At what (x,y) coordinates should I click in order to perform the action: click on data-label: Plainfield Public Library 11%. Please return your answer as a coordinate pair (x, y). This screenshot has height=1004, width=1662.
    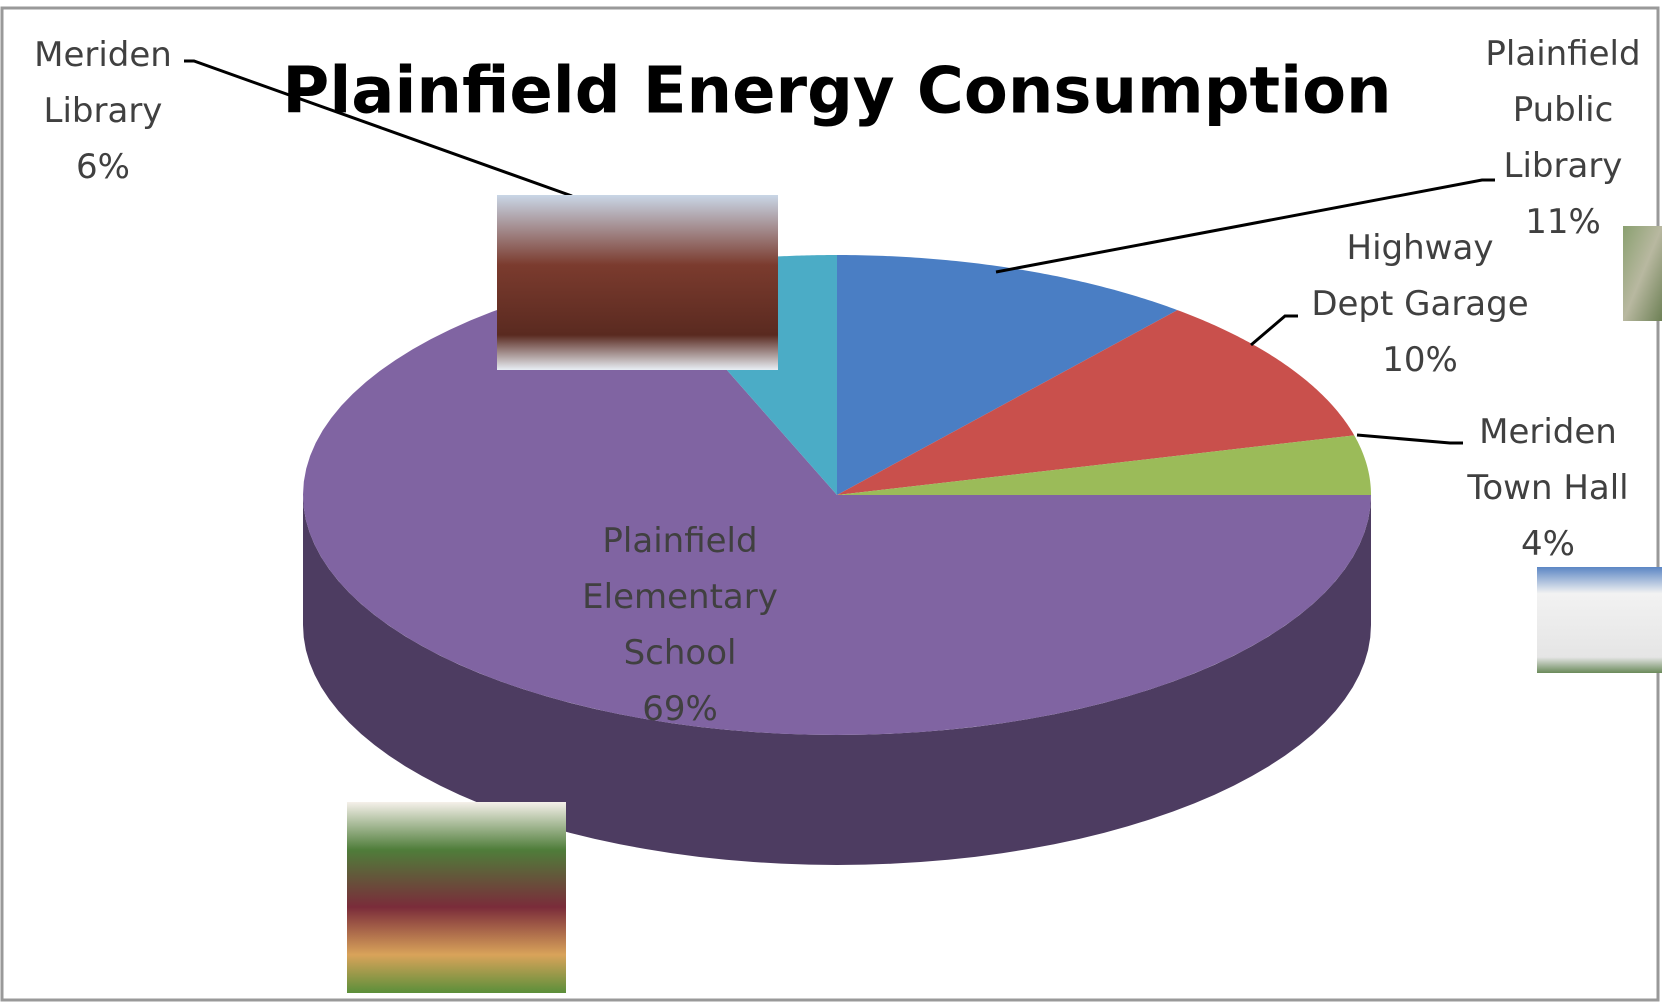
    Looking at the image, I should click on (1563, 138).